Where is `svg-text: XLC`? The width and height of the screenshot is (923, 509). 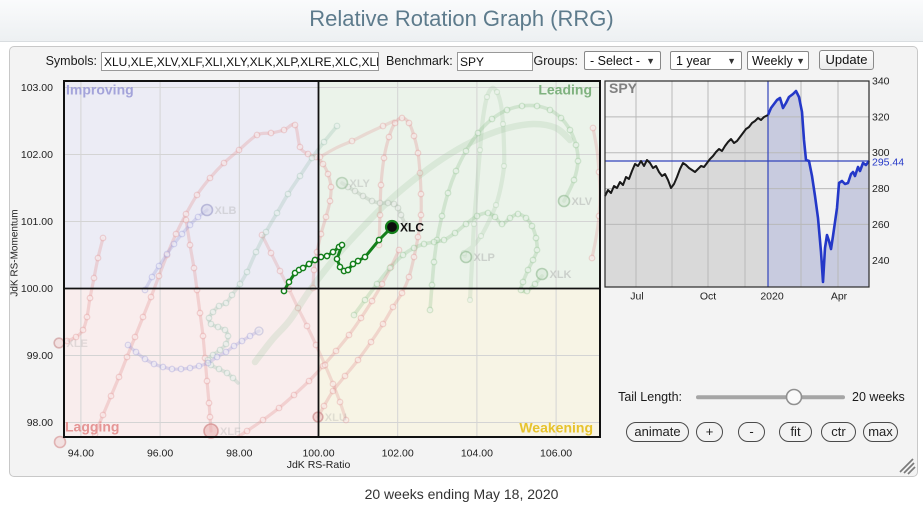
svg-text: XLC is located at coordinates (412, 228).